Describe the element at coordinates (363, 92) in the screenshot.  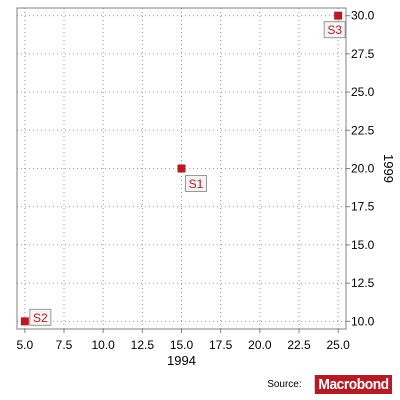
I see `y-tick-label: 25.0` at that location.